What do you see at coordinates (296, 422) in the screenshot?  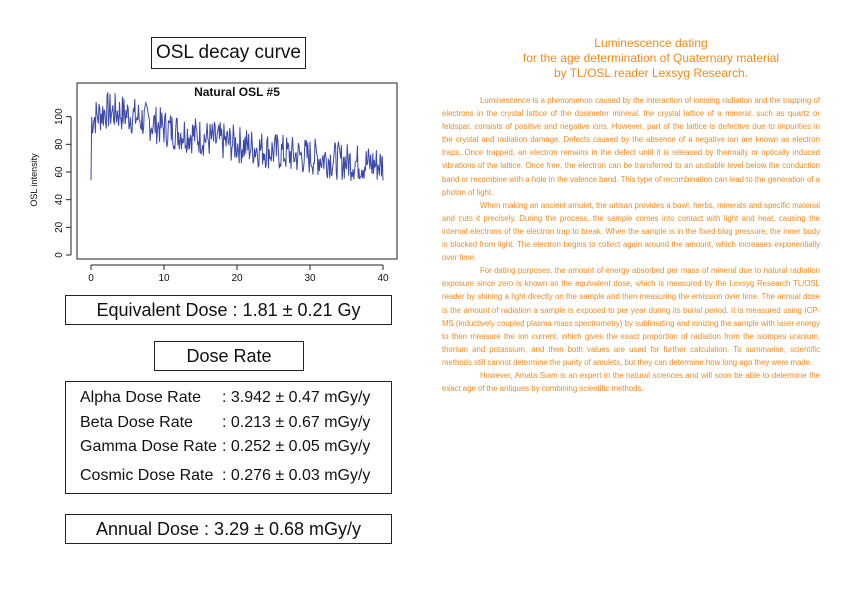 I see `rate-value: : 0.213 ± 0.67 mGy/y` at bounding box center [296, 422].